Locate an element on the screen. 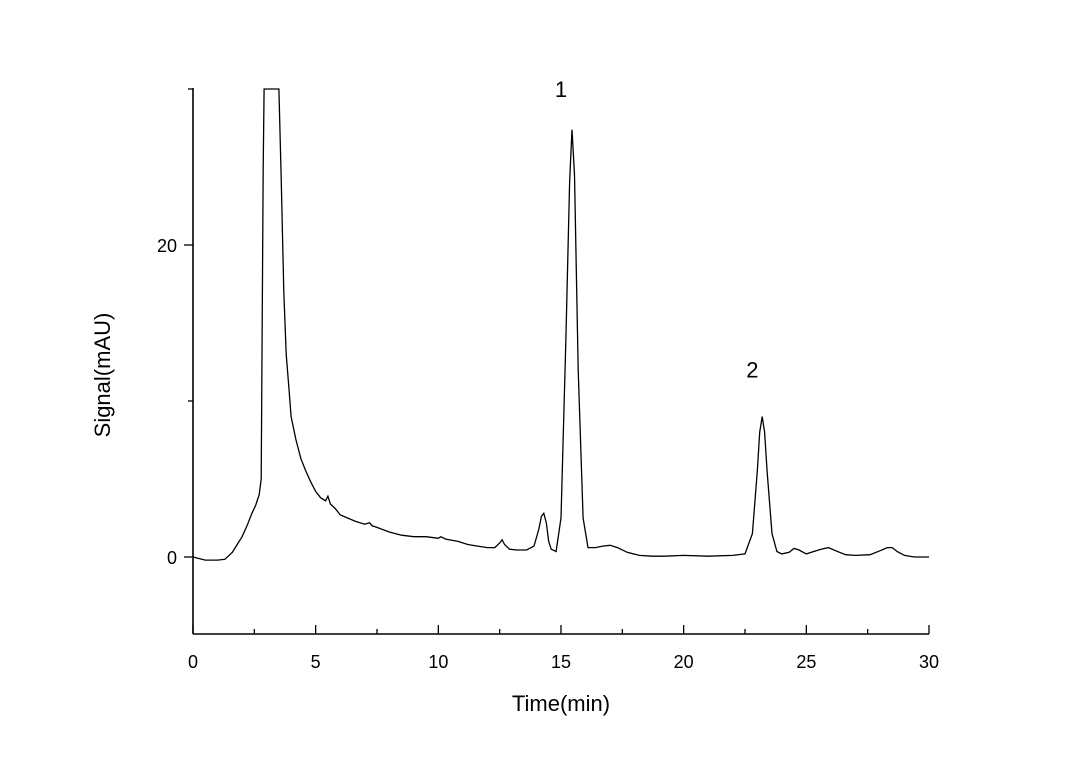 Image resolution: width=1080 pixels, height=763 pixels. x-tick-label: 25 is located at coordinates (806, 662).